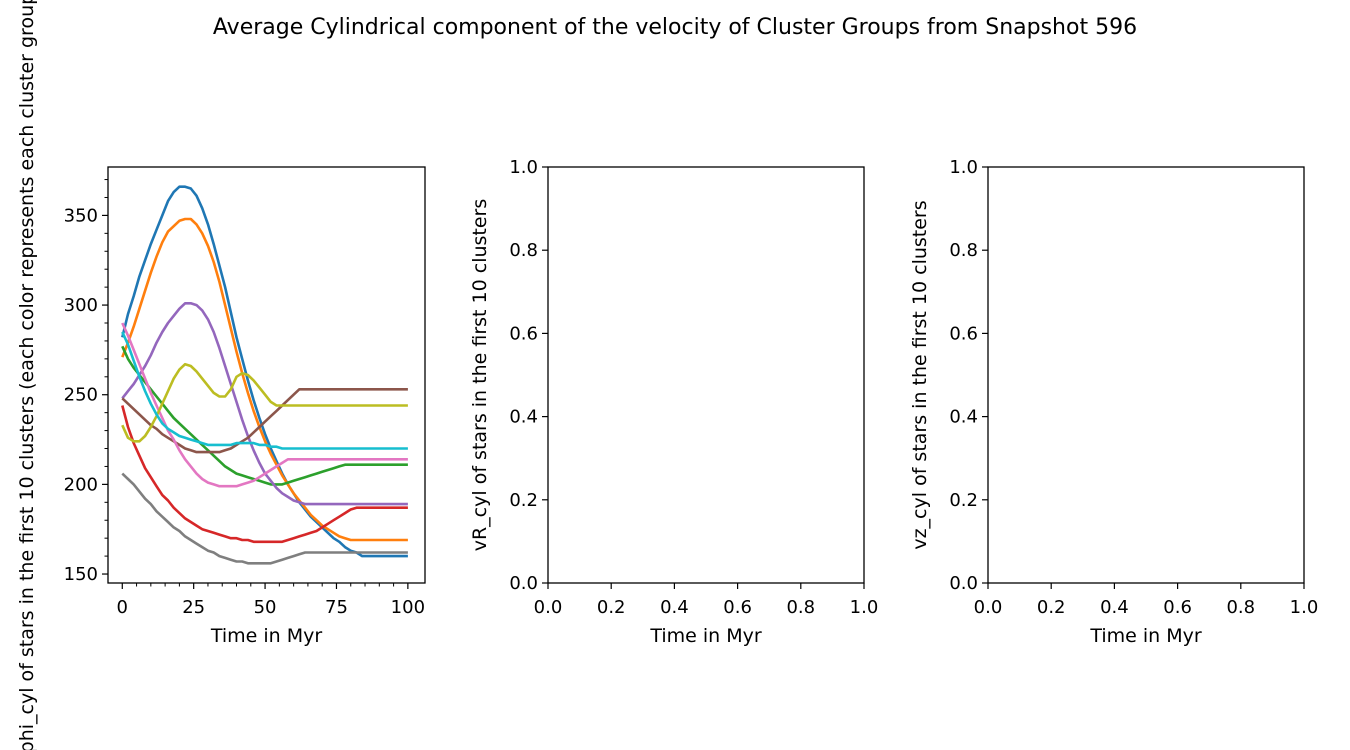 This screenshot has height=750, width=1350. What do you see at coordinates (920, 374) in the screenshot?
I see `y-axis-label: vz_cyl of stars in the first 10 clusters` at bounding box center [920, 374].